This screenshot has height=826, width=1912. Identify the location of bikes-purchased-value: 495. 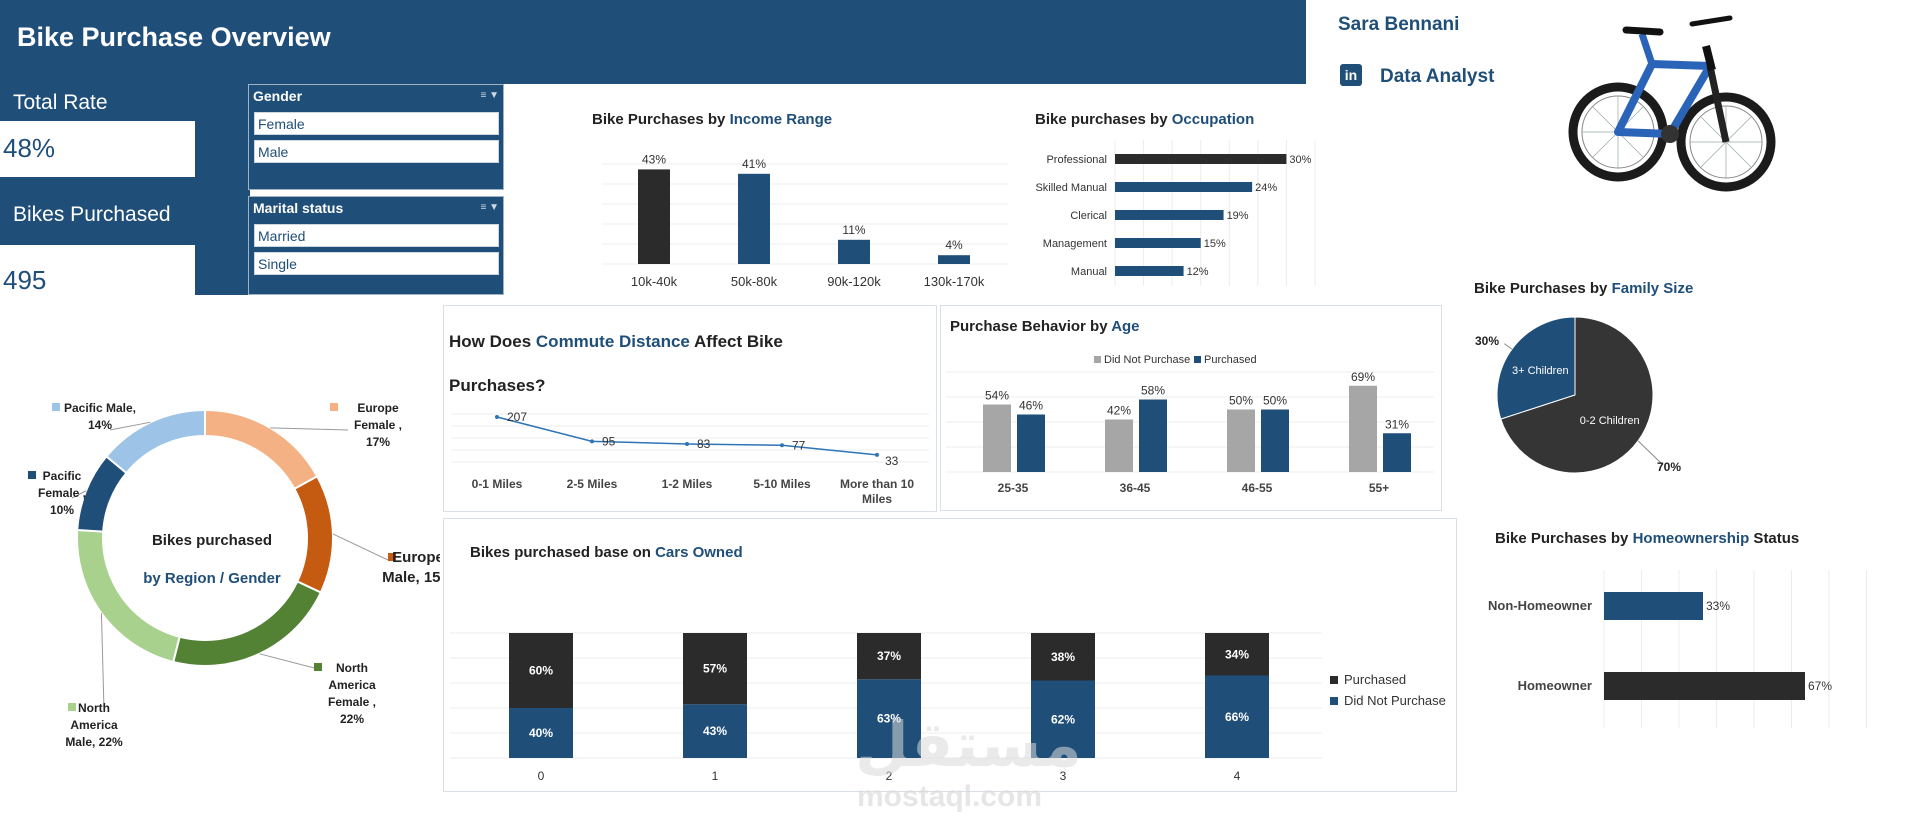
(25, 280).